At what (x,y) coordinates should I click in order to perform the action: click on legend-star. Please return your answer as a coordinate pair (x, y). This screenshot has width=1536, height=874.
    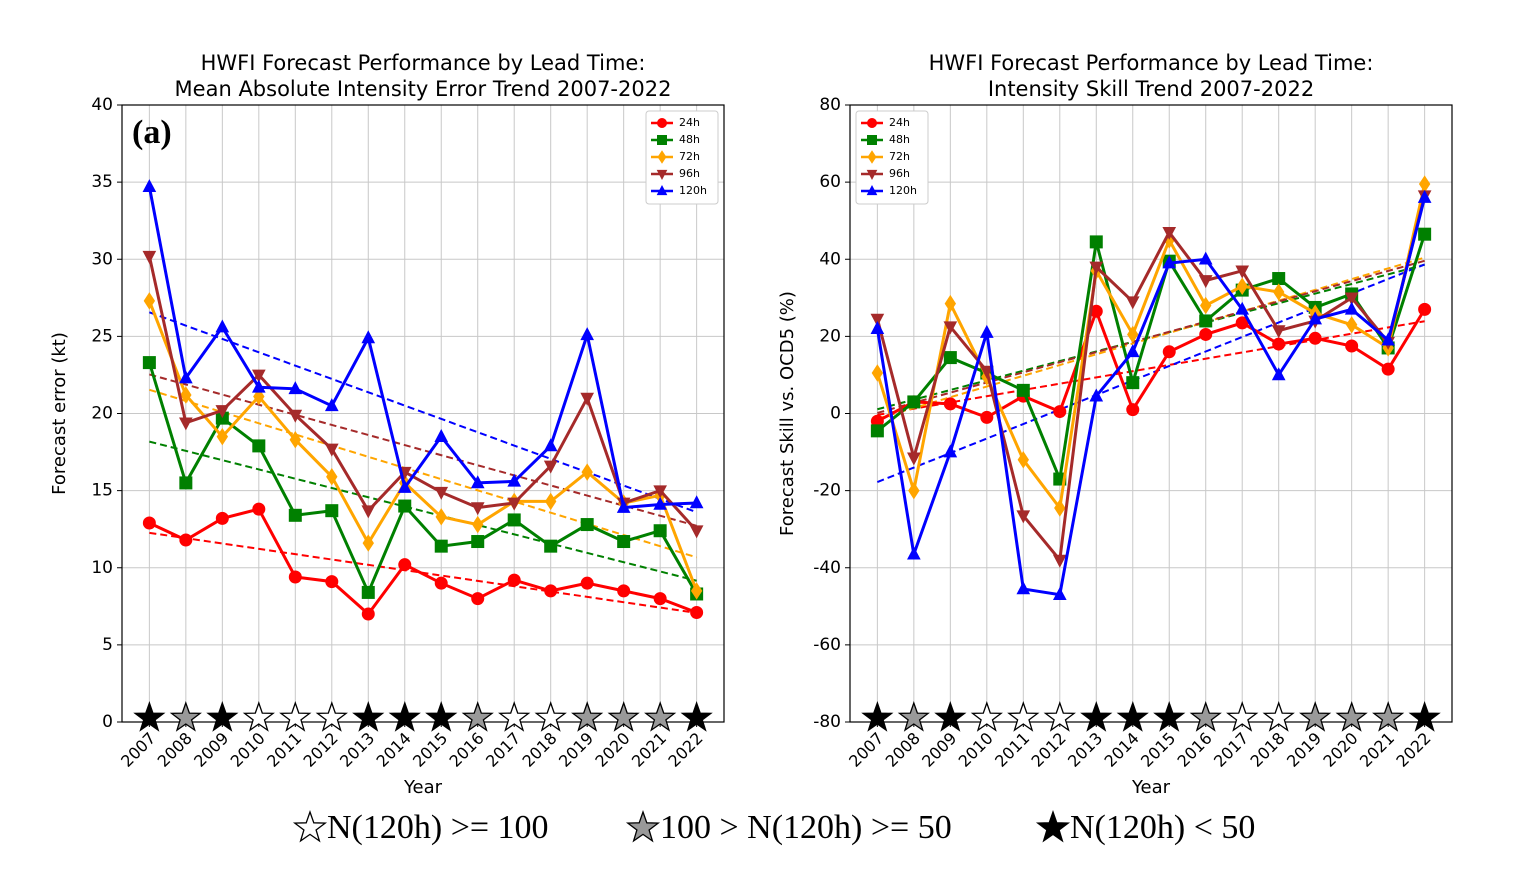
    Looking at the image, I should click on (1053, 826).